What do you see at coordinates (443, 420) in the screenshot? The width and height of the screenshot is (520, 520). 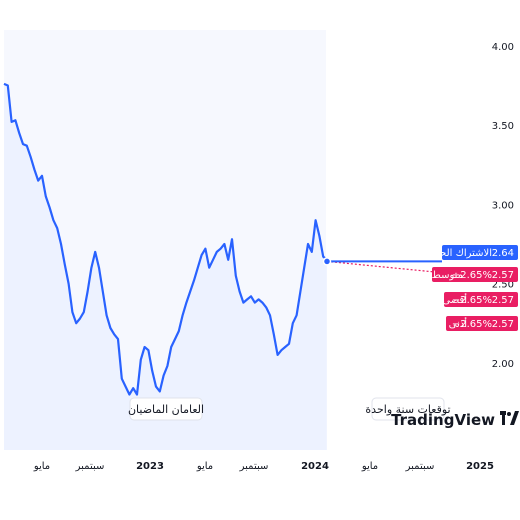 I see `tradingview-logo-text: TradingView` at bounding box center [443, 420].